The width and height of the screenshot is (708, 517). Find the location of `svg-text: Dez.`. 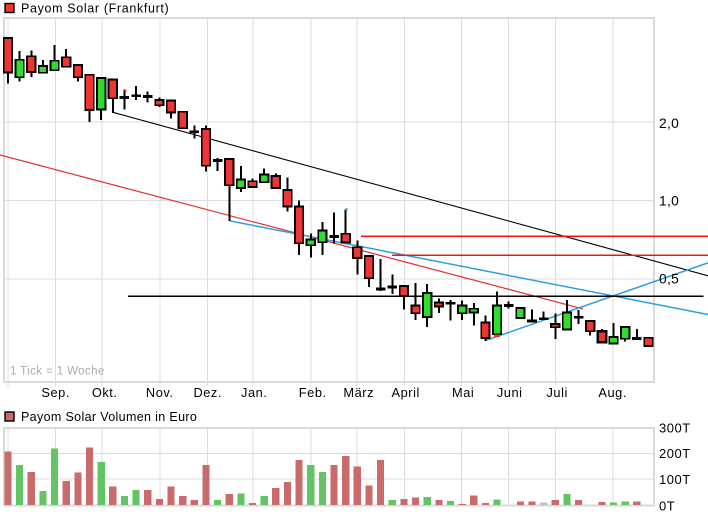

svg-text: Dez. is located at coordinates (207, 392).